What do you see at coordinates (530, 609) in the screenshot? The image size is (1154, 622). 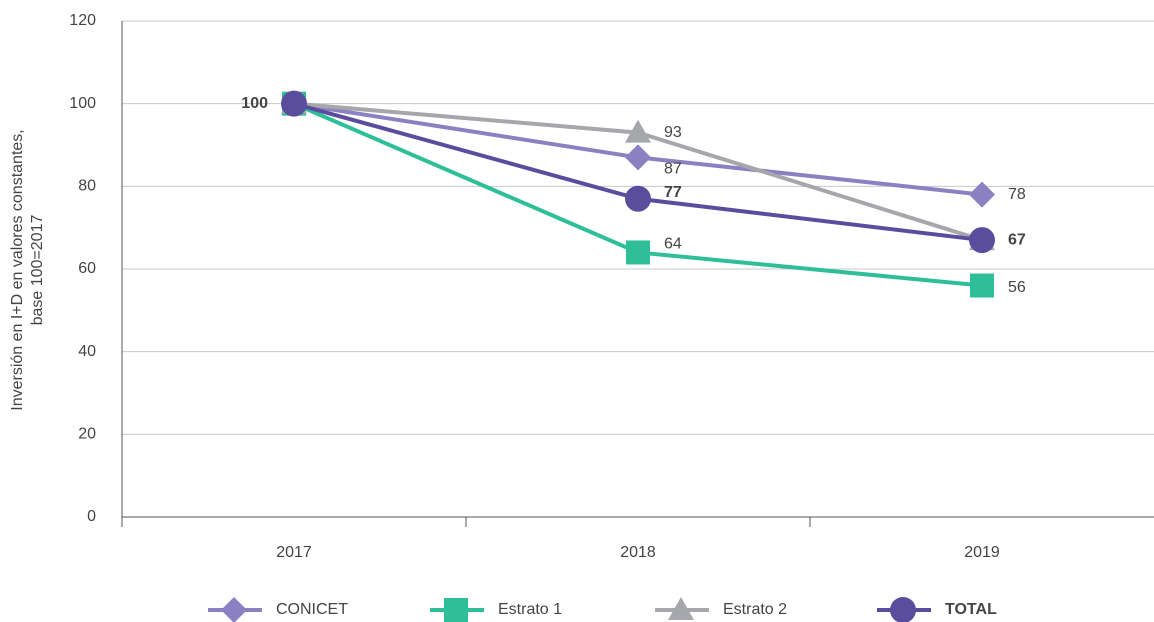 I see `legend-label: Estrato 1` at bounding box center [530, 609].